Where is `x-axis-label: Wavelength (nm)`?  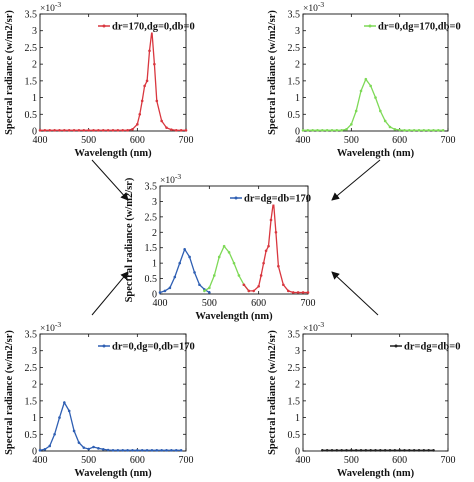
x-axis-label: Wavelength (nm) is located at coordinates (234, 316).